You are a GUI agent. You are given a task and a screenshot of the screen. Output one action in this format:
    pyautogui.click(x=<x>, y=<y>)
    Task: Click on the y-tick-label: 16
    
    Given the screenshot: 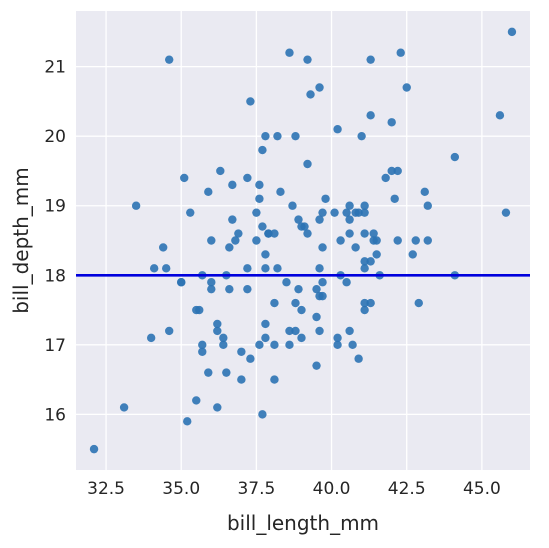 What is the action you would take?
    pyautogui.click(x=55, y=415)
    